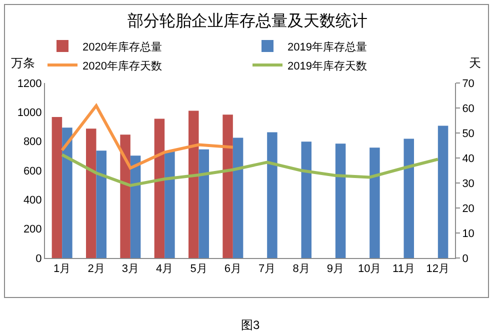 This screenshot has width=495, height=332. Describe the element at coordinates (250, 325) in the screenshot. I see `caption: 图3` at that location.